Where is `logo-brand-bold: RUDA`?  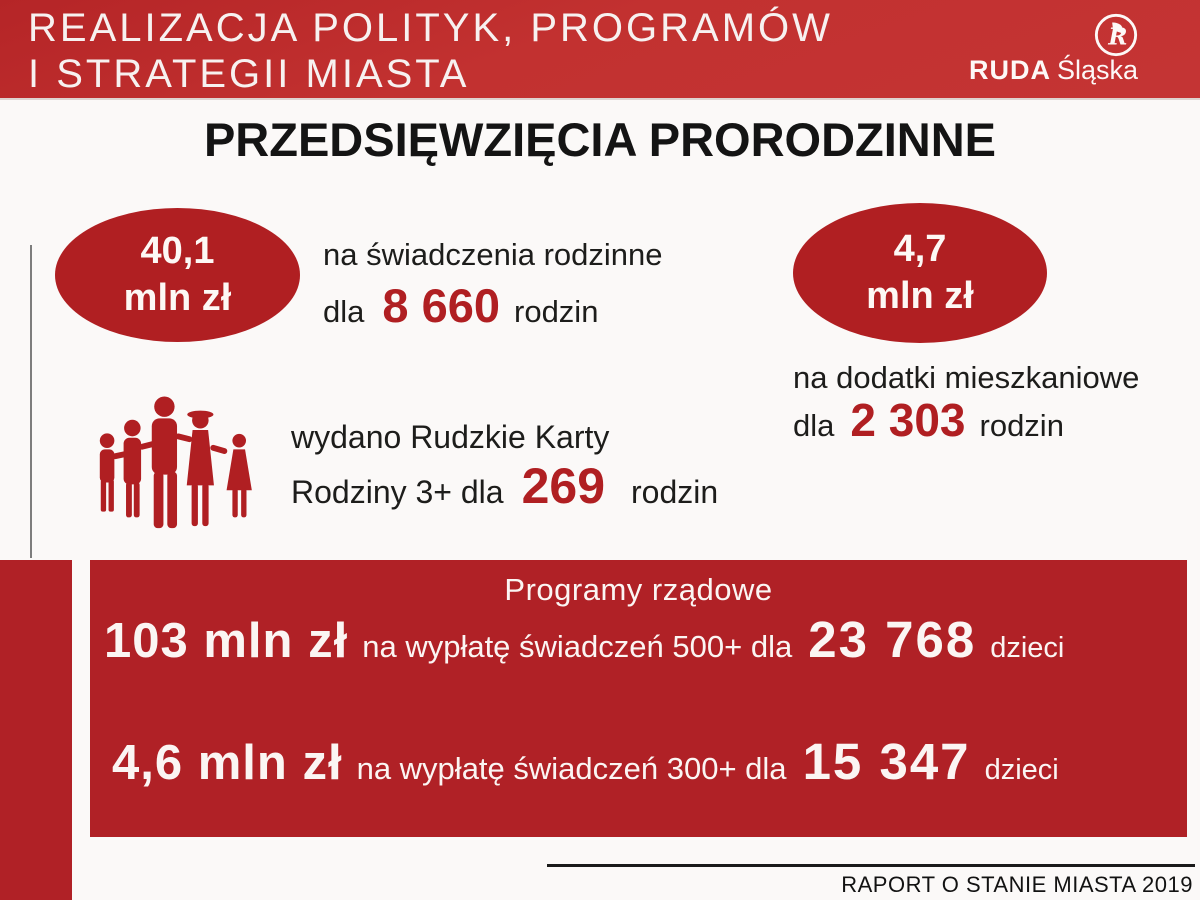 logo-brand-bold: RUDA is located at coordinates (1009, 70).